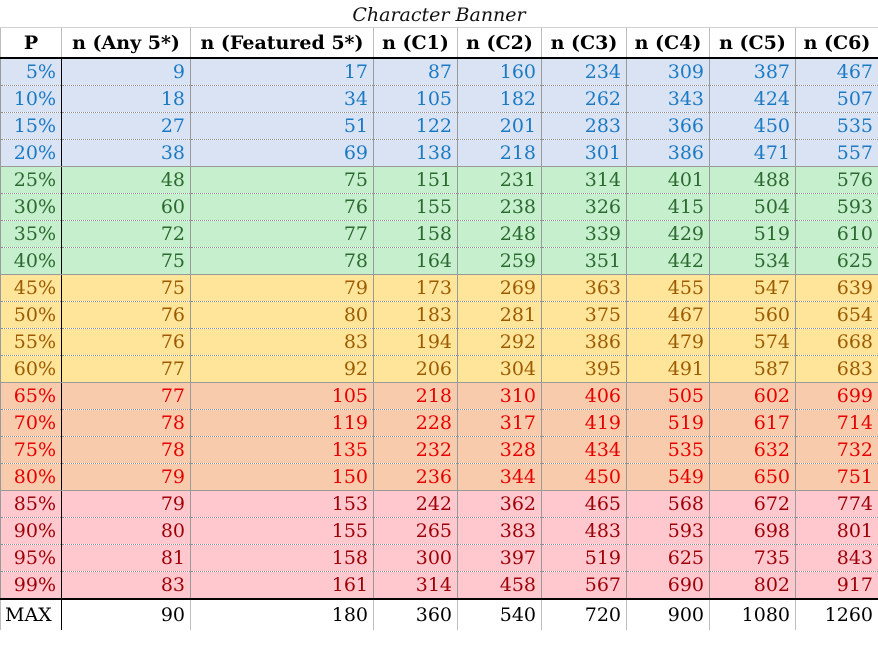 The height and width of the screenshot is (647, 878). Describe the element at coordinates (439, 614) in the screenshot. I see `max-row: MAX 90 180 360 540 720 900 1080 1260` at that location.